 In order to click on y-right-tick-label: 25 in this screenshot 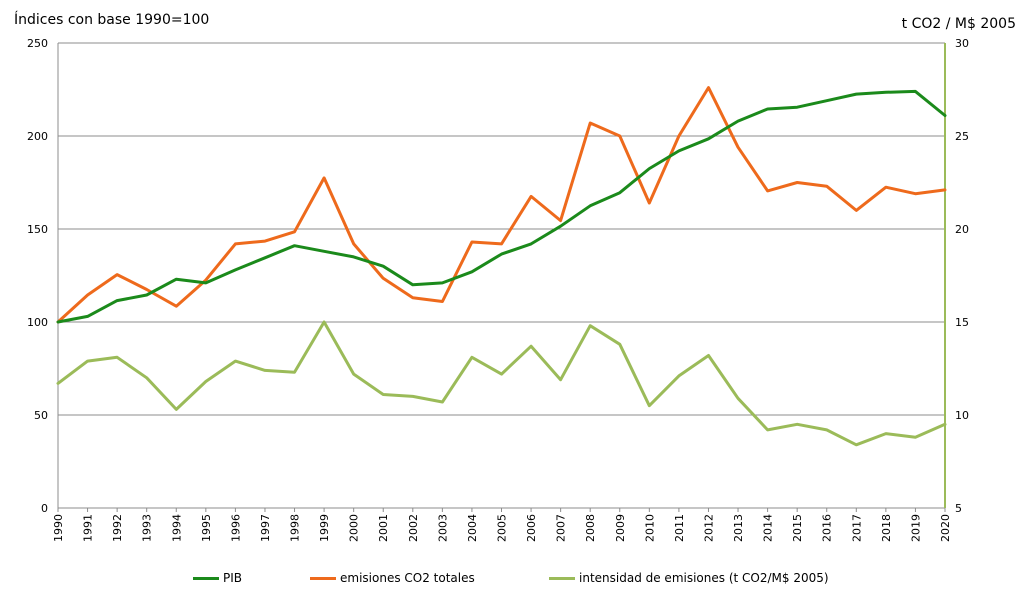, I will do `click(962, 136)`.